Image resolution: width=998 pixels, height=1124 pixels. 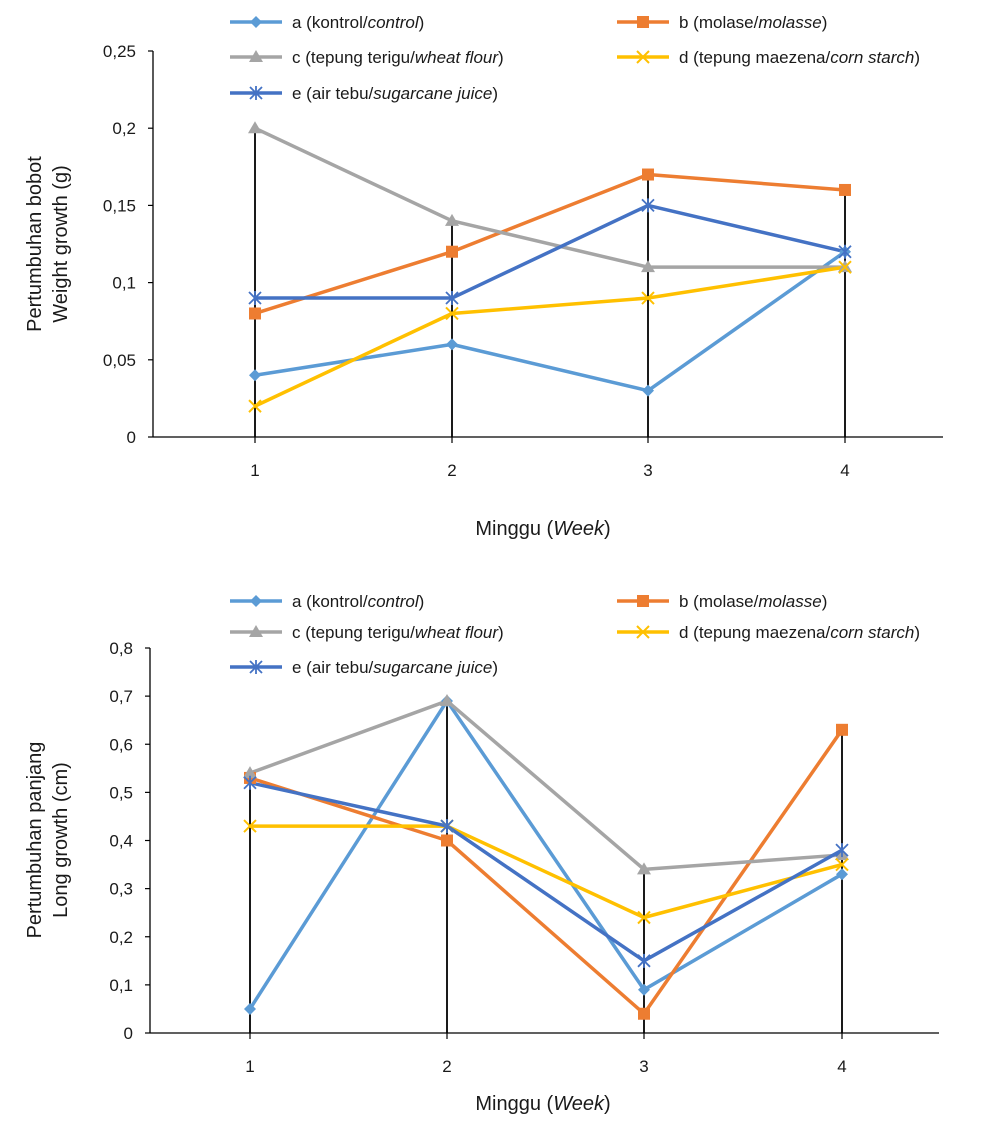 I want to click on series-line-e, so click(x=546, y=872).